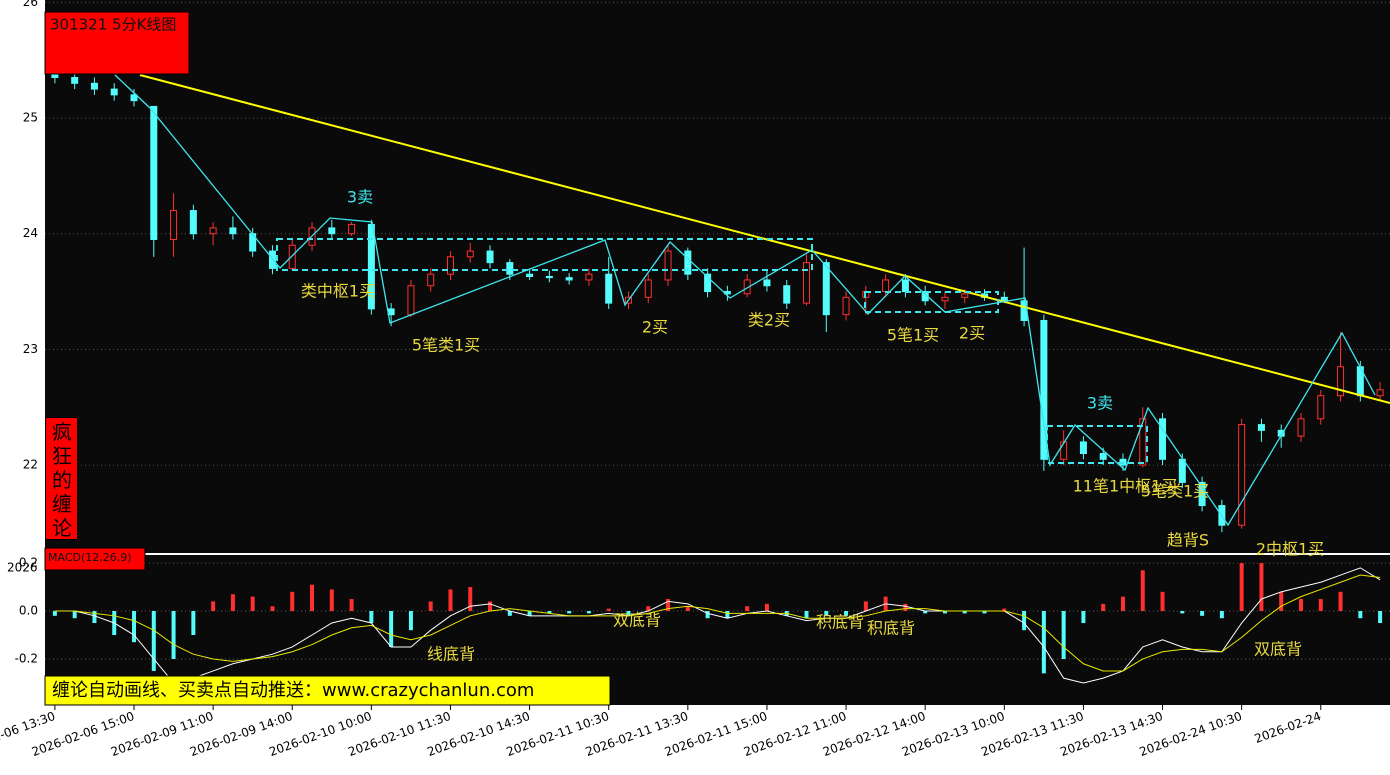 Image resolution: width=1390 pixels, height=775 pixels. I want to click on annotation: 类中枢1买, so click(338, 291).